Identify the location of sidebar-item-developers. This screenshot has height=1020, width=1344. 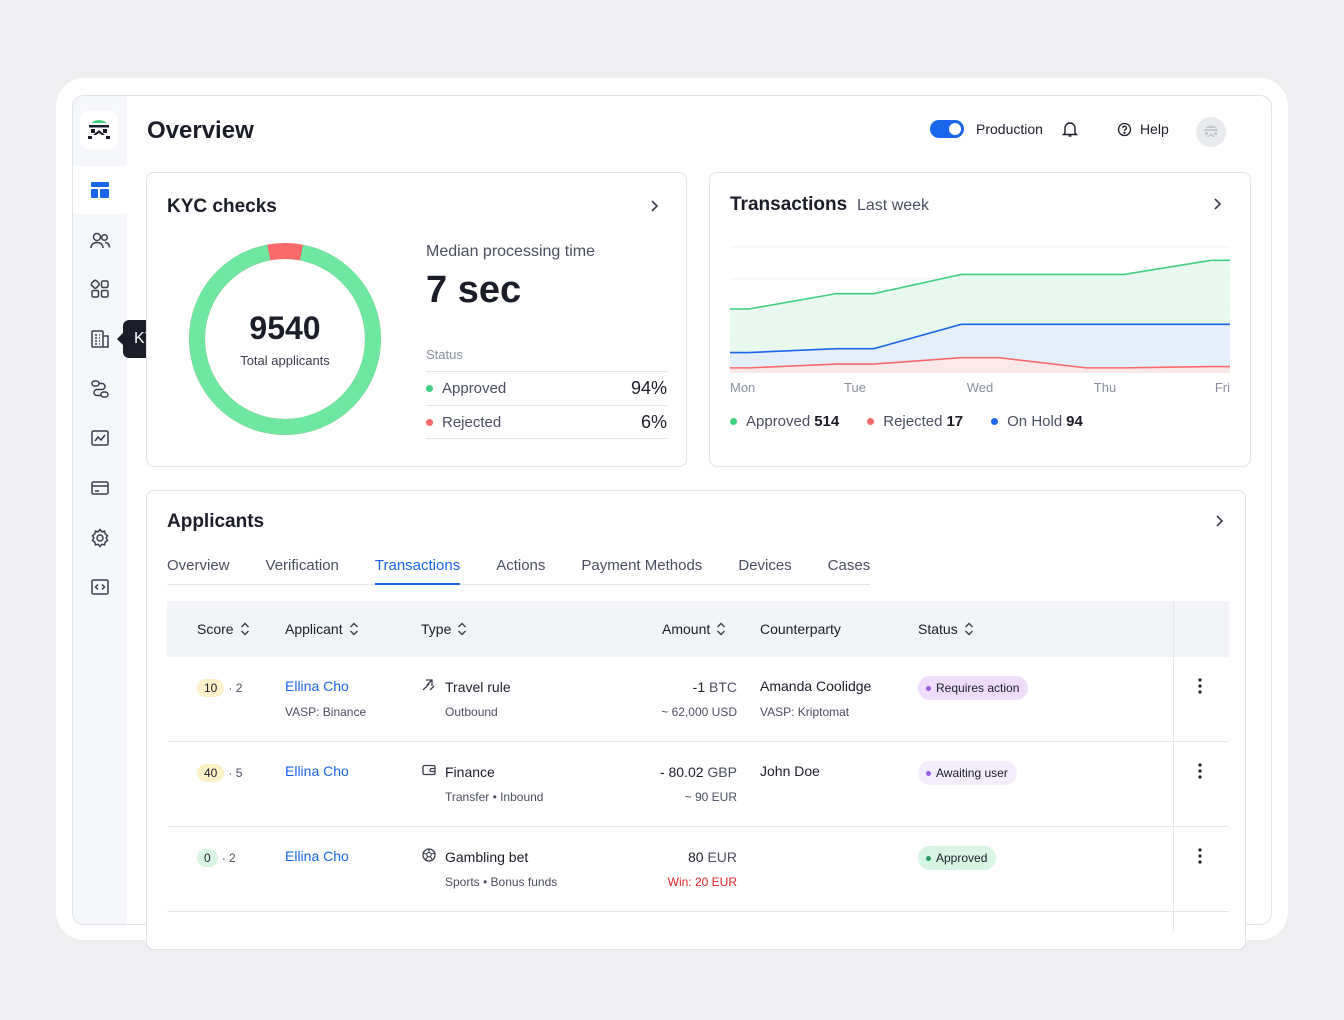
(100, 587).